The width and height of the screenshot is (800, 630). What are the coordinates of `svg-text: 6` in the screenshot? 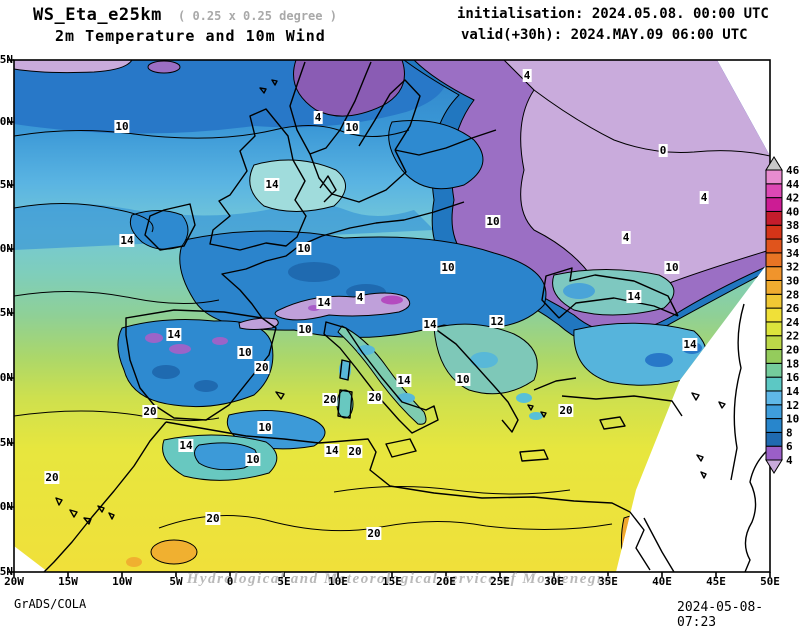 It's located at (789, 446).